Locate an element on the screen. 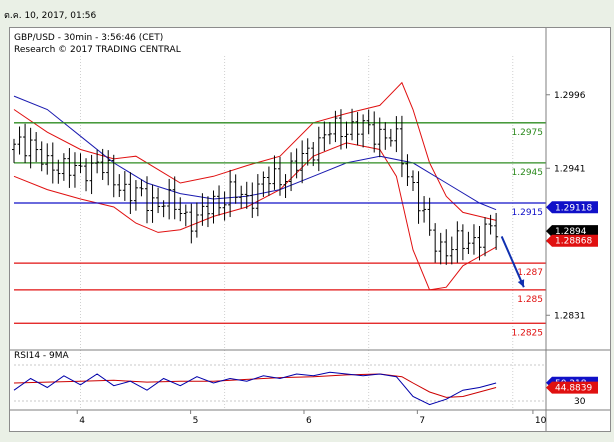  rsi-tick-label: 30 is located at coordinates (580, 402).